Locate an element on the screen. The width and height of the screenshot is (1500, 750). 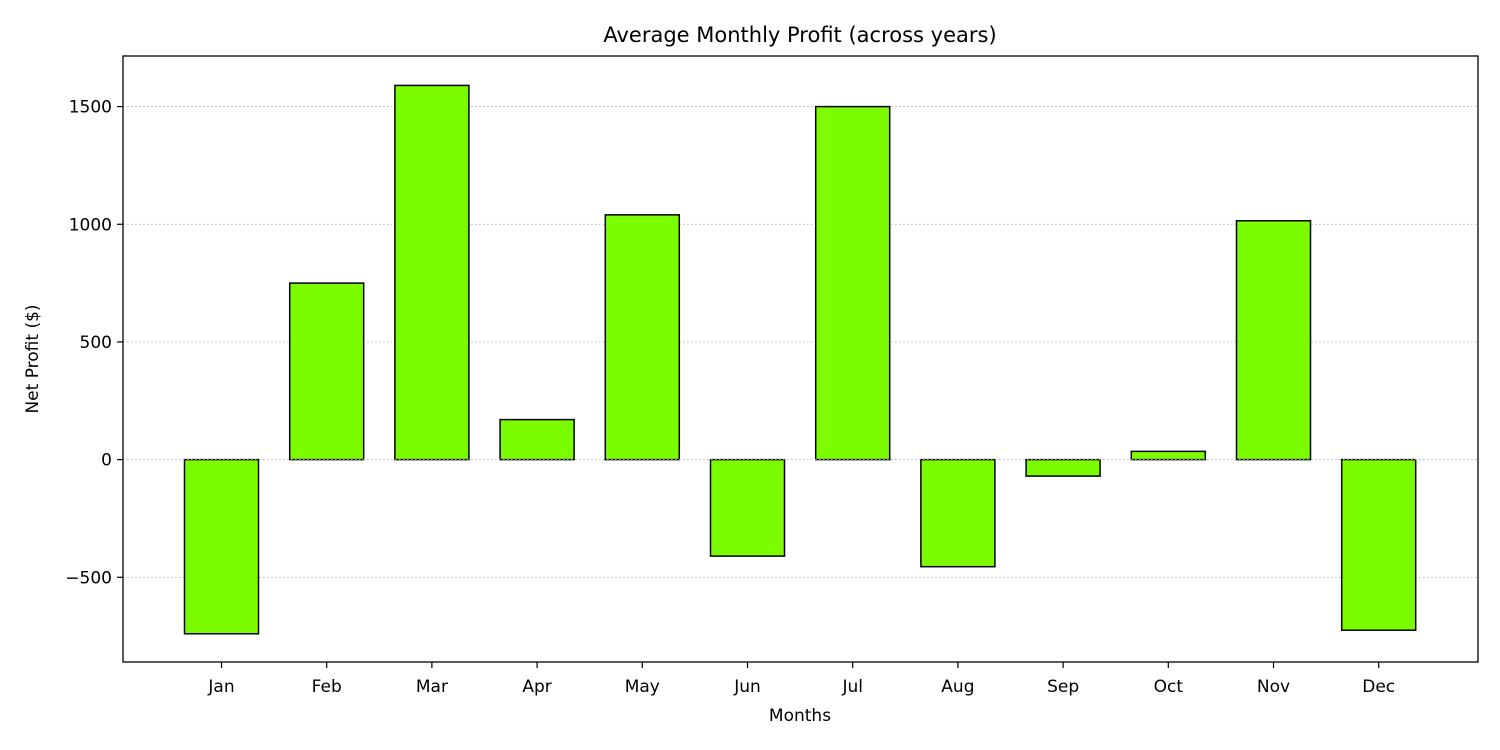
bar-nov is located at coordinates (1273, 340).